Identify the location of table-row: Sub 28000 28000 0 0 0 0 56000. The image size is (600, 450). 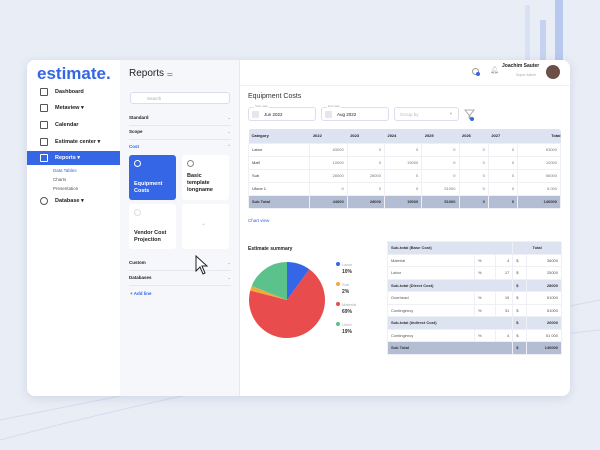
(404, 175).